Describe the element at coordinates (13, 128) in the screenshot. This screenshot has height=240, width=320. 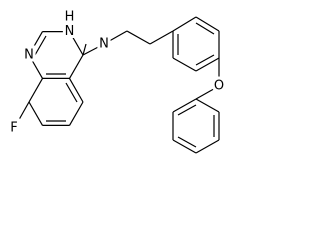
I see `atom-label: F` at that location.